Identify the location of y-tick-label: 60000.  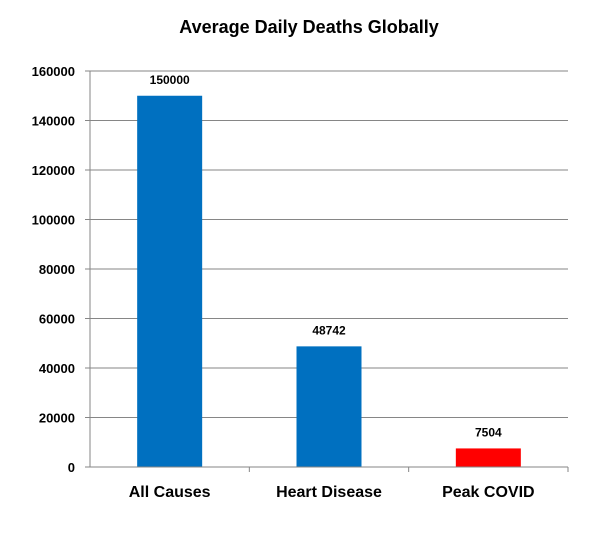
(57, 319).